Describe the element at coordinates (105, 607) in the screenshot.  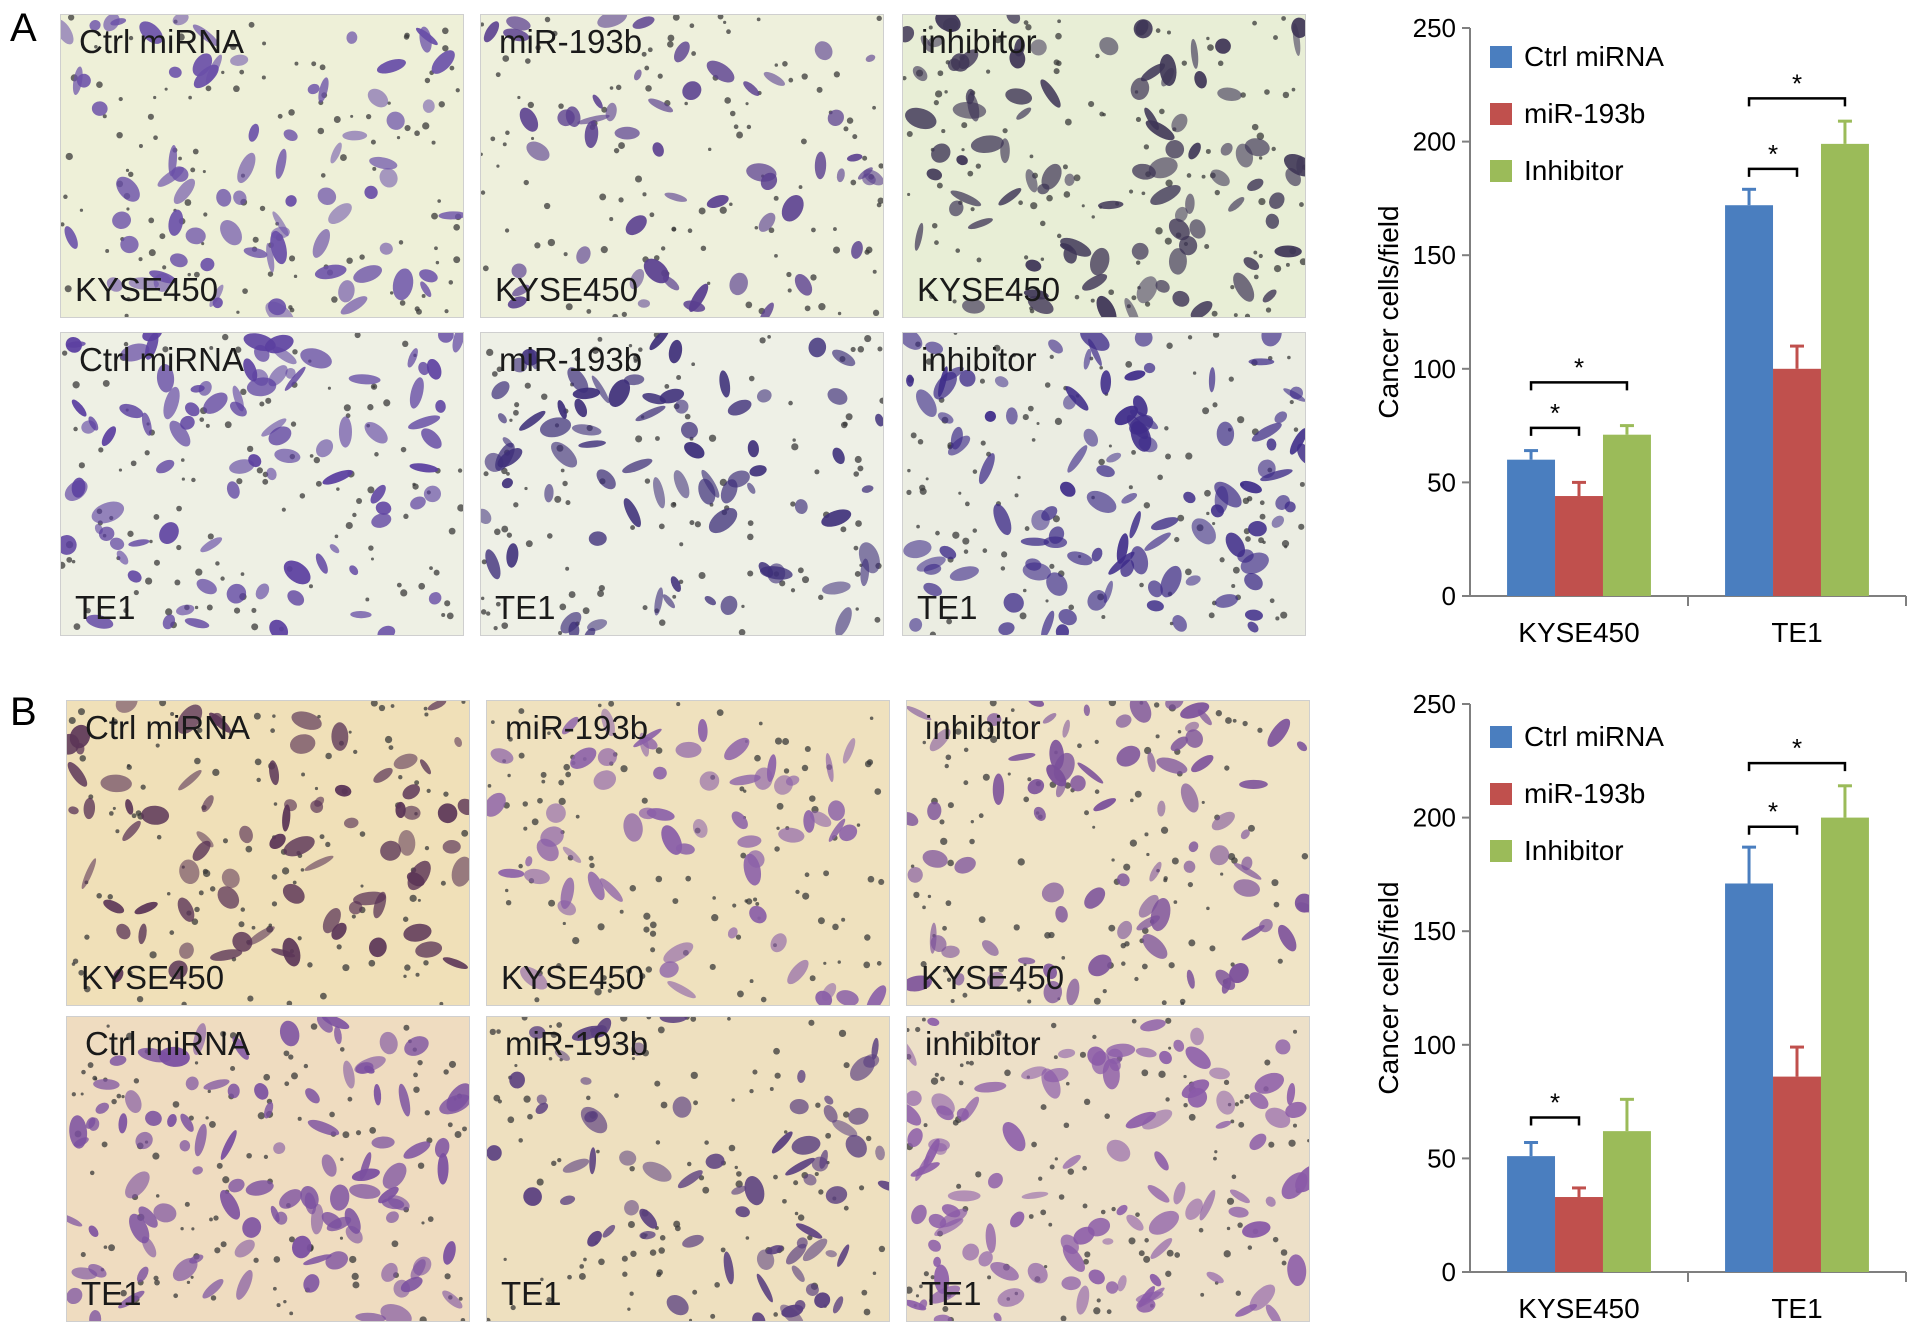
I see `micrograph-cell-line-label: TE1` at that location.